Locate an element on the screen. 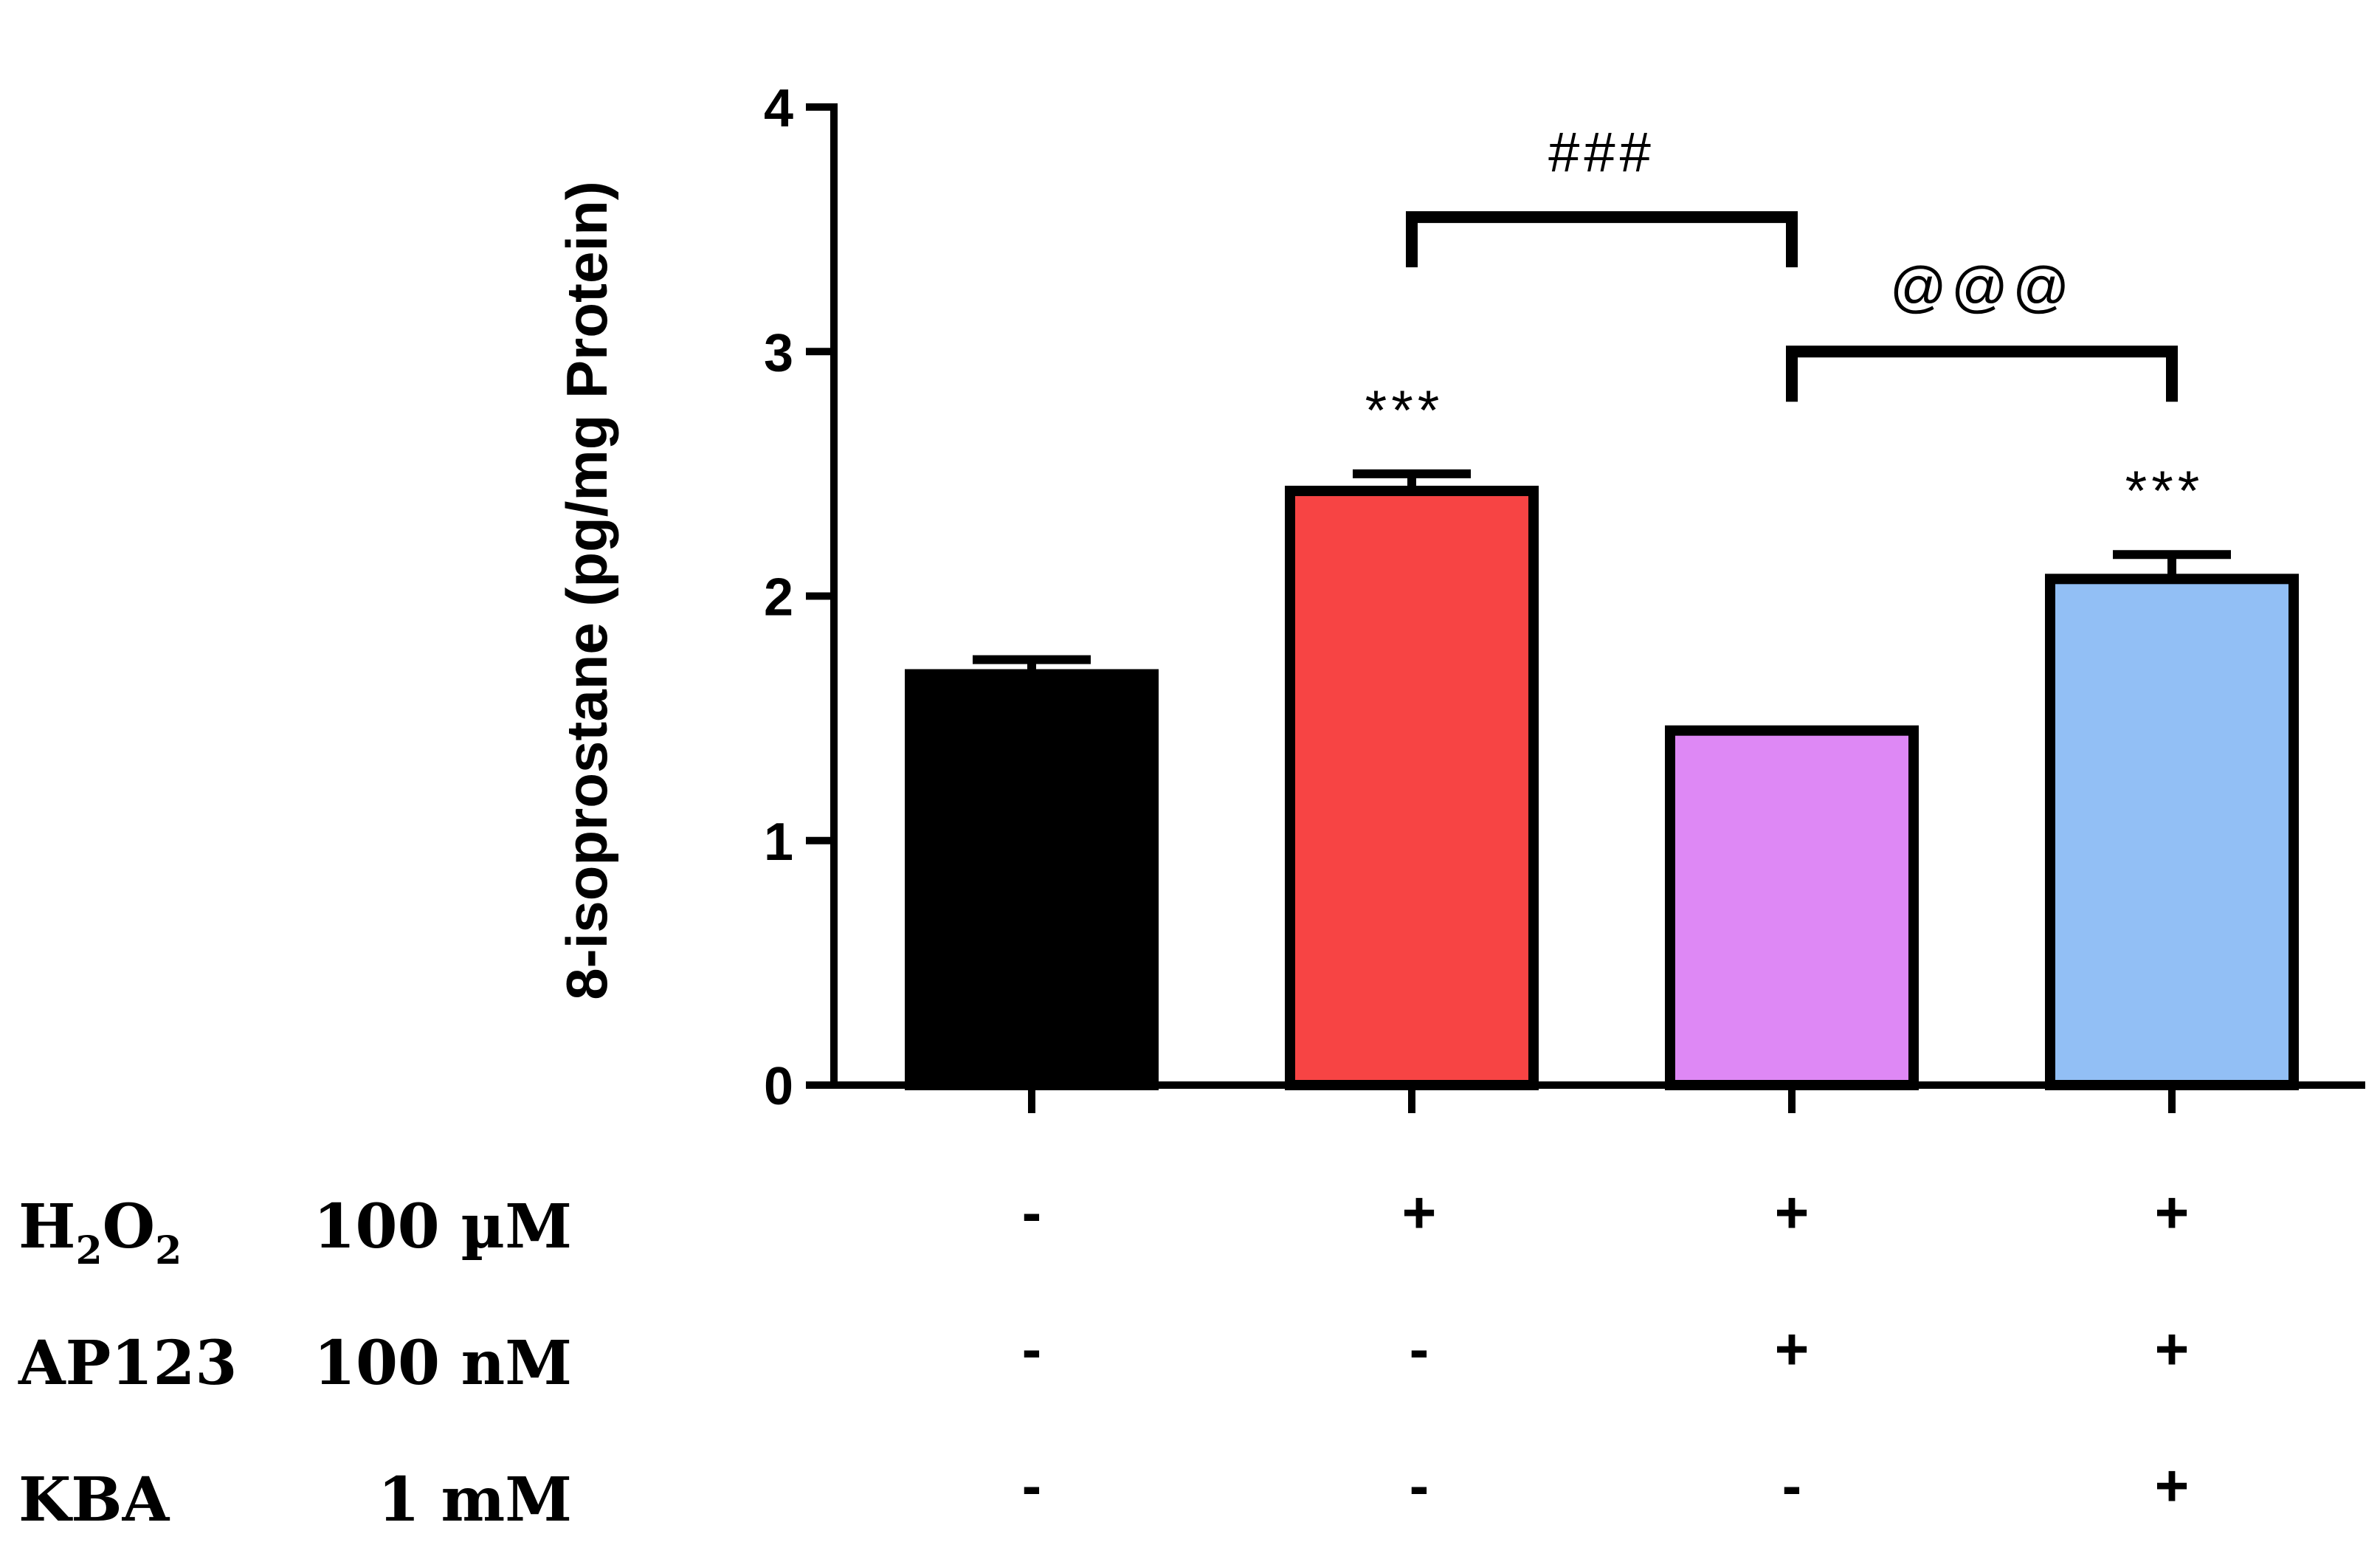  treatment-sign-2-3: + is located at coordinates (1793, 1349).